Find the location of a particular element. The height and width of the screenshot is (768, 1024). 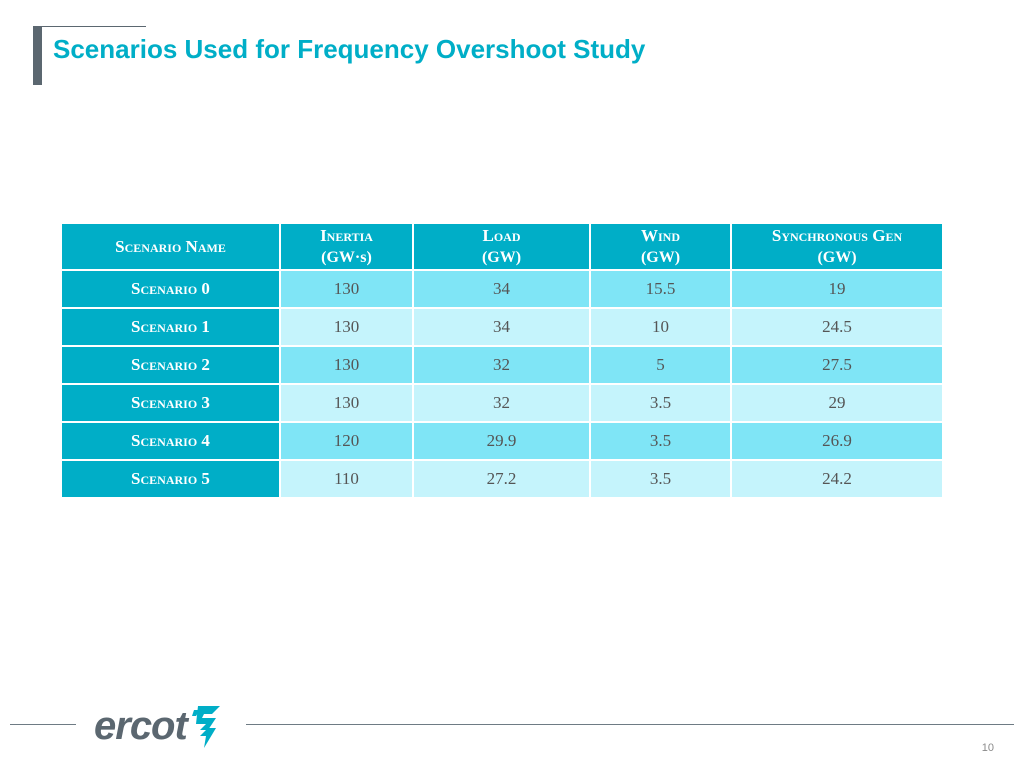

row-scenario-name: Scenario 3 is located at coordinates (170, 403).